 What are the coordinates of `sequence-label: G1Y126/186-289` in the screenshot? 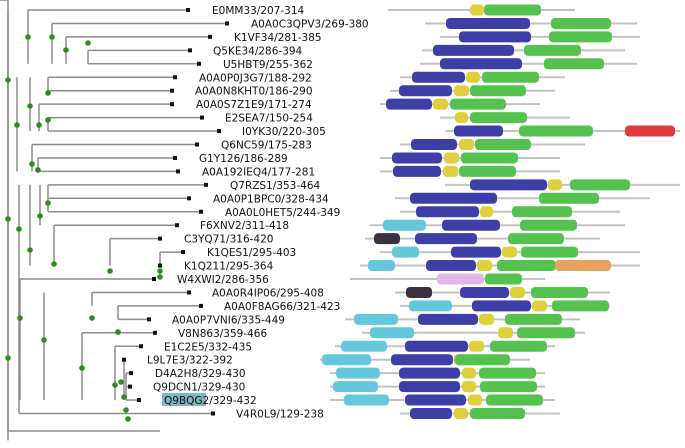 It's located at (243, 159).